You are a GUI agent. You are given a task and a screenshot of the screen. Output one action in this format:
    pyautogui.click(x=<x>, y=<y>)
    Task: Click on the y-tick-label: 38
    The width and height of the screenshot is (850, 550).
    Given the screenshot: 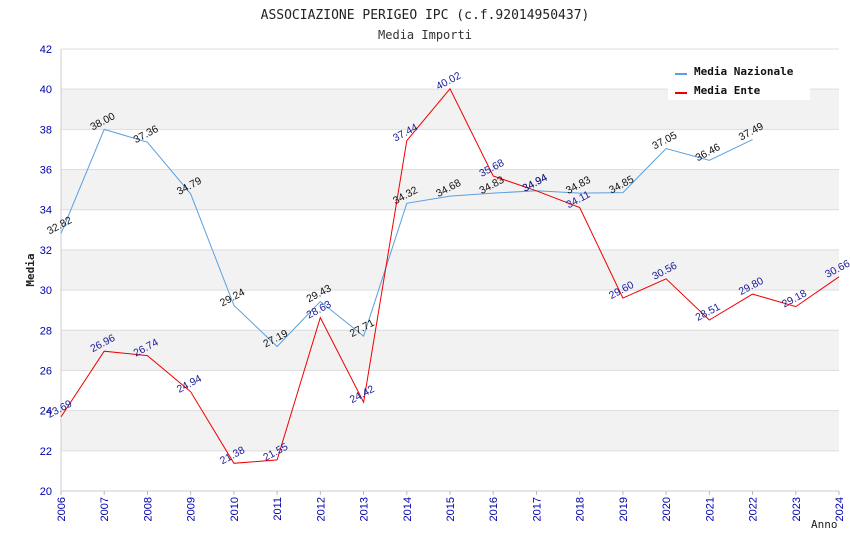 What is the action you would take?
    pyautogui.click(x=46, y=130)
    